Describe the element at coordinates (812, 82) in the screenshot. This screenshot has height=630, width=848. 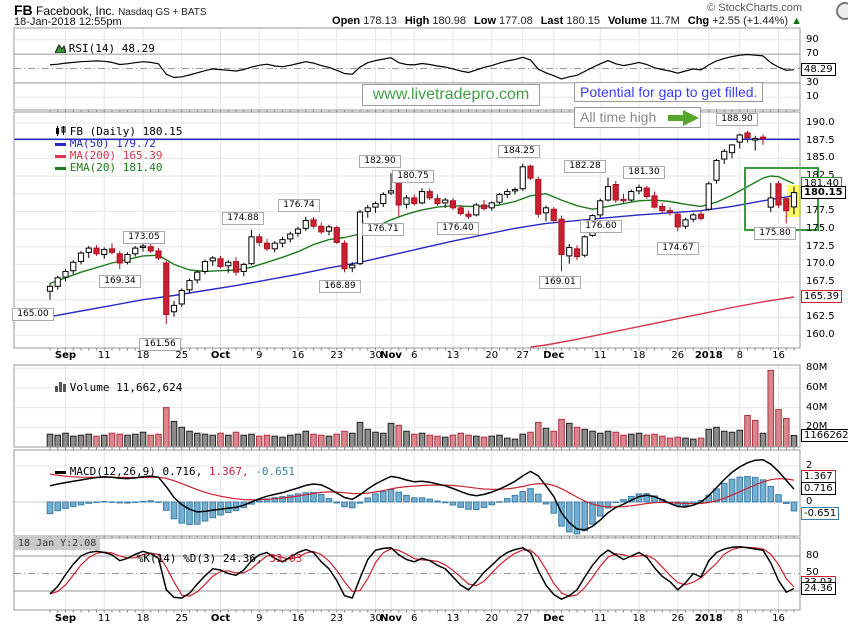
I see `y-axis-label: 30` at that location.